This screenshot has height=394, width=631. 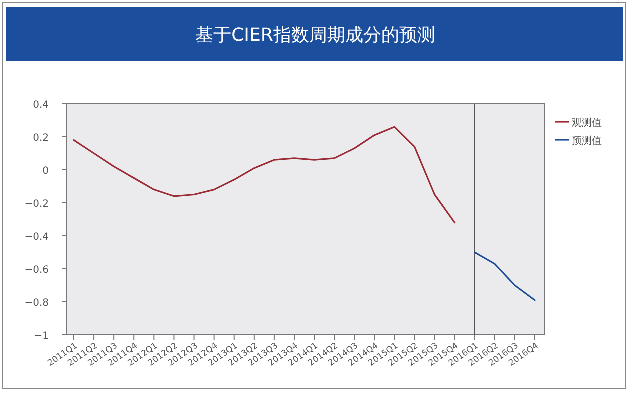 I want to click on y-tick-label: 0.2, so click(x=41, y=138).